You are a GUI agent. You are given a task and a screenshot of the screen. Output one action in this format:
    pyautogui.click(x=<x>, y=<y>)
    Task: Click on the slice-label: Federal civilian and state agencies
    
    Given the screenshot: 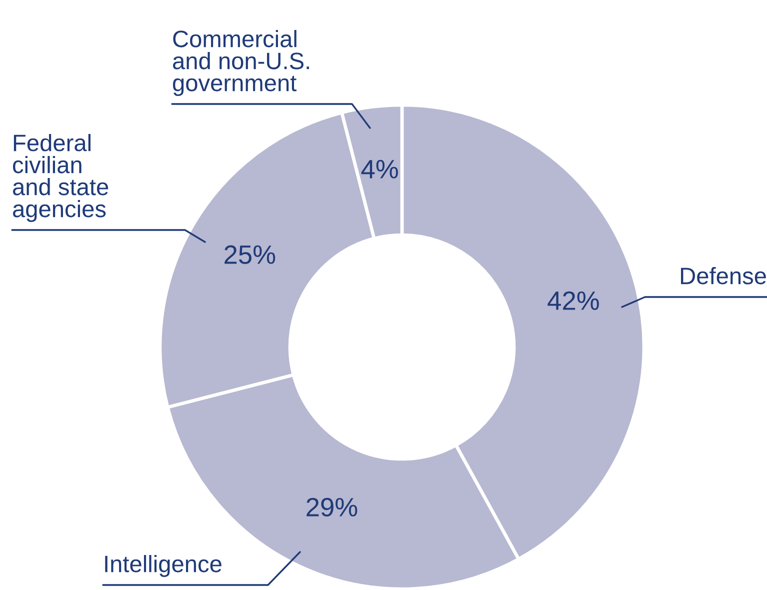 What is the action you would take?
    pyautogui.click(x=60, y=178)
    